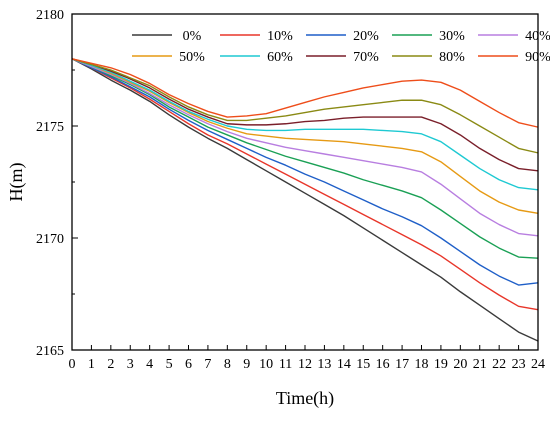 Image resolution: width=550 pixels, height=442 pixels. What do you see at coordinates (452, 36) in the screenshot?
I see `legend-label-3: 30%` at bounding box center [452, 36].